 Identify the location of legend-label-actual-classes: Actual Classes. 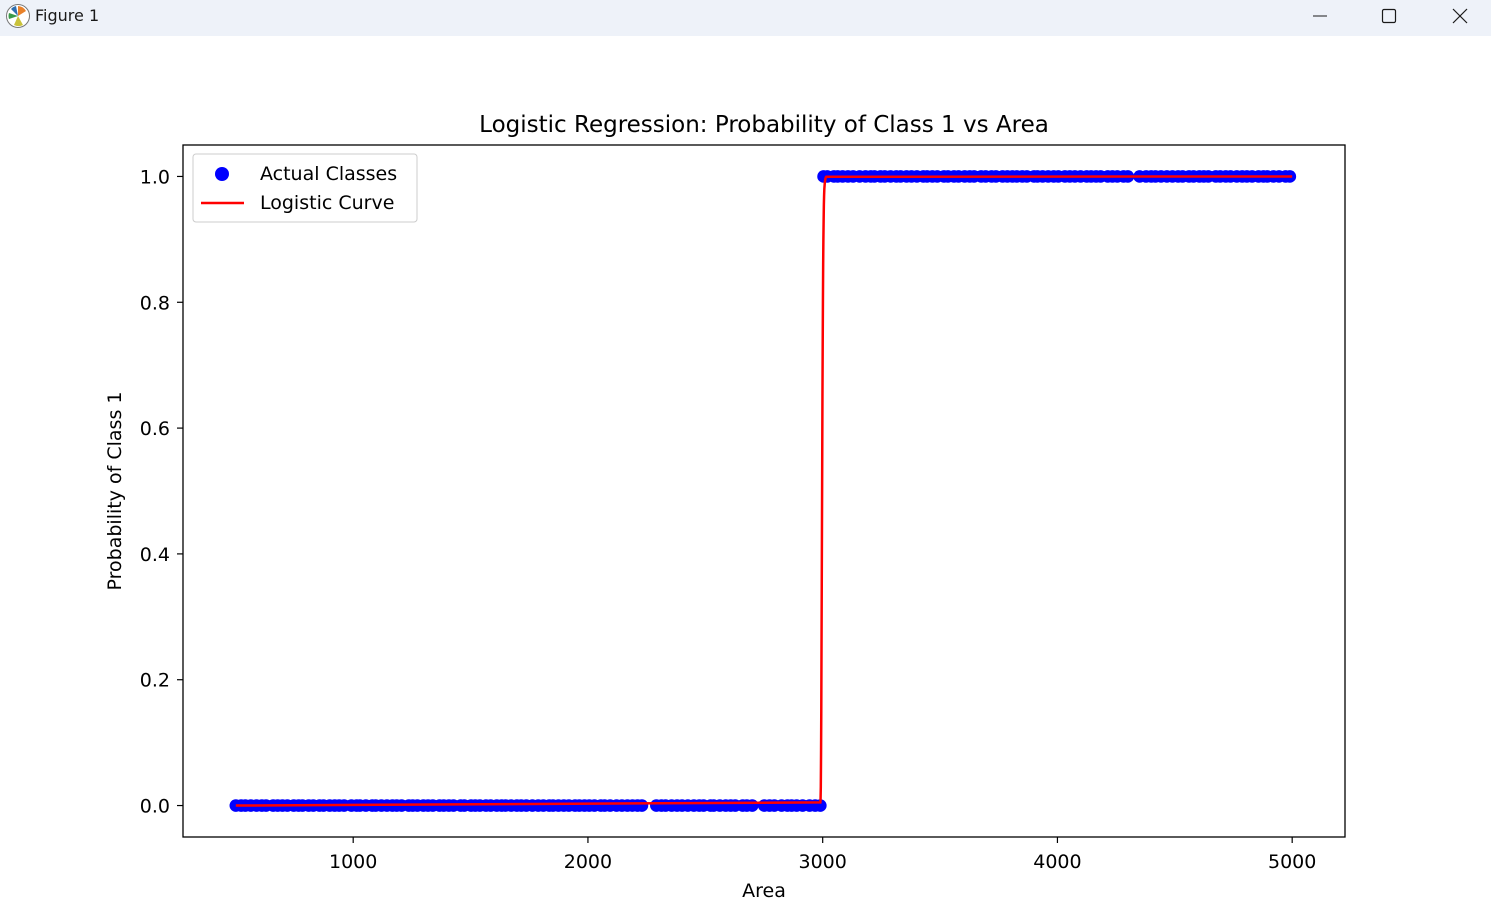
(328, 174).